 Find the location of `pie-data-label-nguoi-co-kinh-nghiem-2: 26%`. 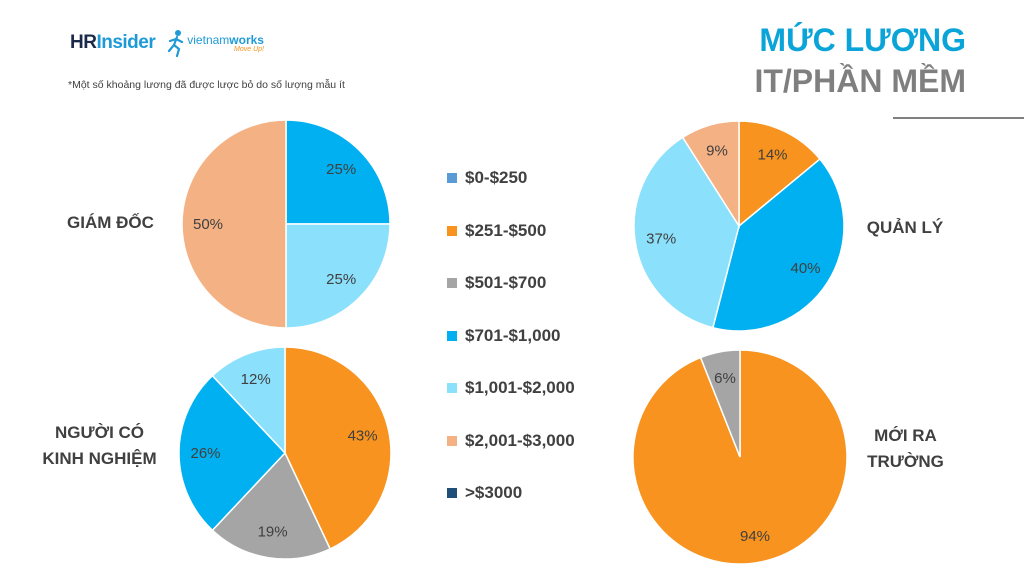

pie-data-label-nguoi-co-kinh-nghiem-2: 26% is located at coordinates (205, 453).